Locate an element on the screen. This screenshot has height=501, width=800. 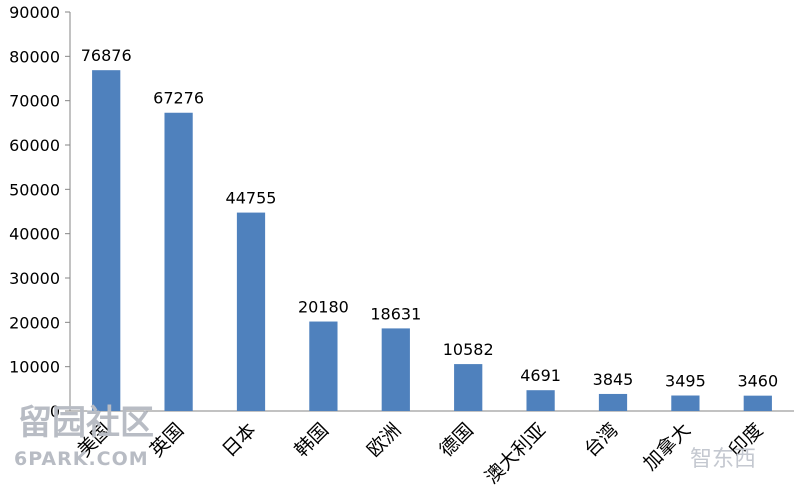
data-label: 3495 is located at coordinates (685, 381).